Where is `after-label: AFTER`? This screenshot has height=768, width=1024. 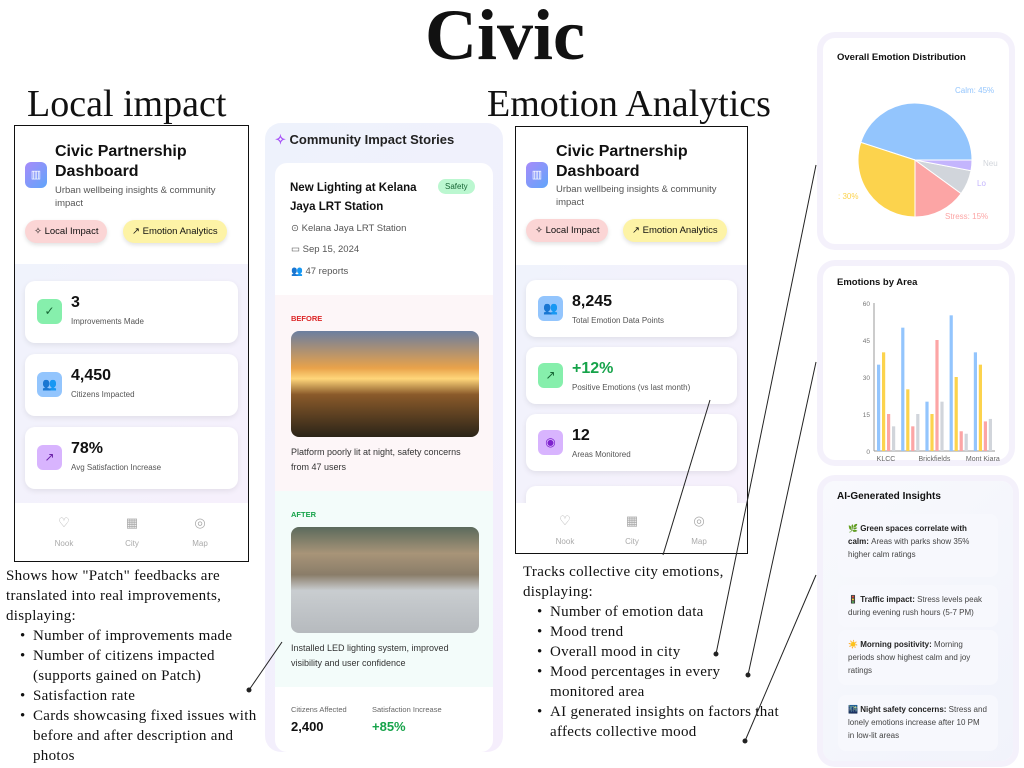
after-label: AFTER is located at coordinates (303, 514).